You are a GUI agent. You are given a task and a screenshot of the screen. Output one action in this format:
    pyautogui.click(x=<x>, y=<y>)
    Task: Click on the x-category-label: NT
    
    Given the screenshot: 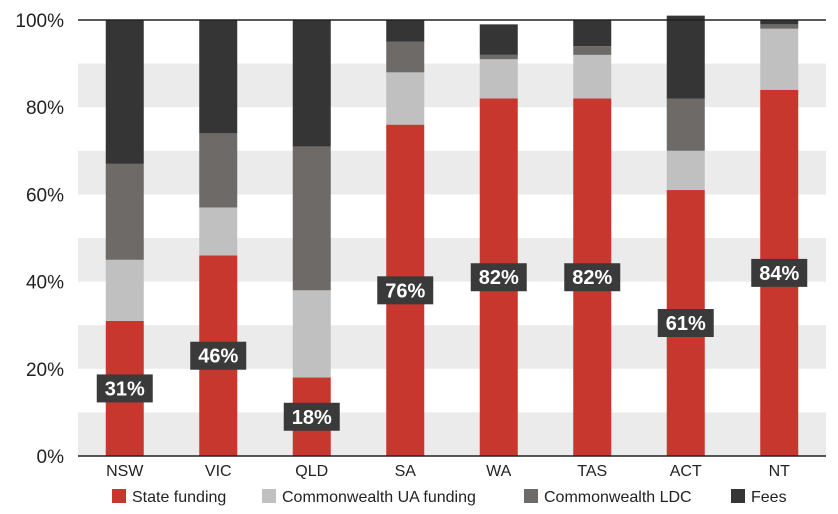 What is the action you would take?
    pyautogui.click(x=780, y=471)
    